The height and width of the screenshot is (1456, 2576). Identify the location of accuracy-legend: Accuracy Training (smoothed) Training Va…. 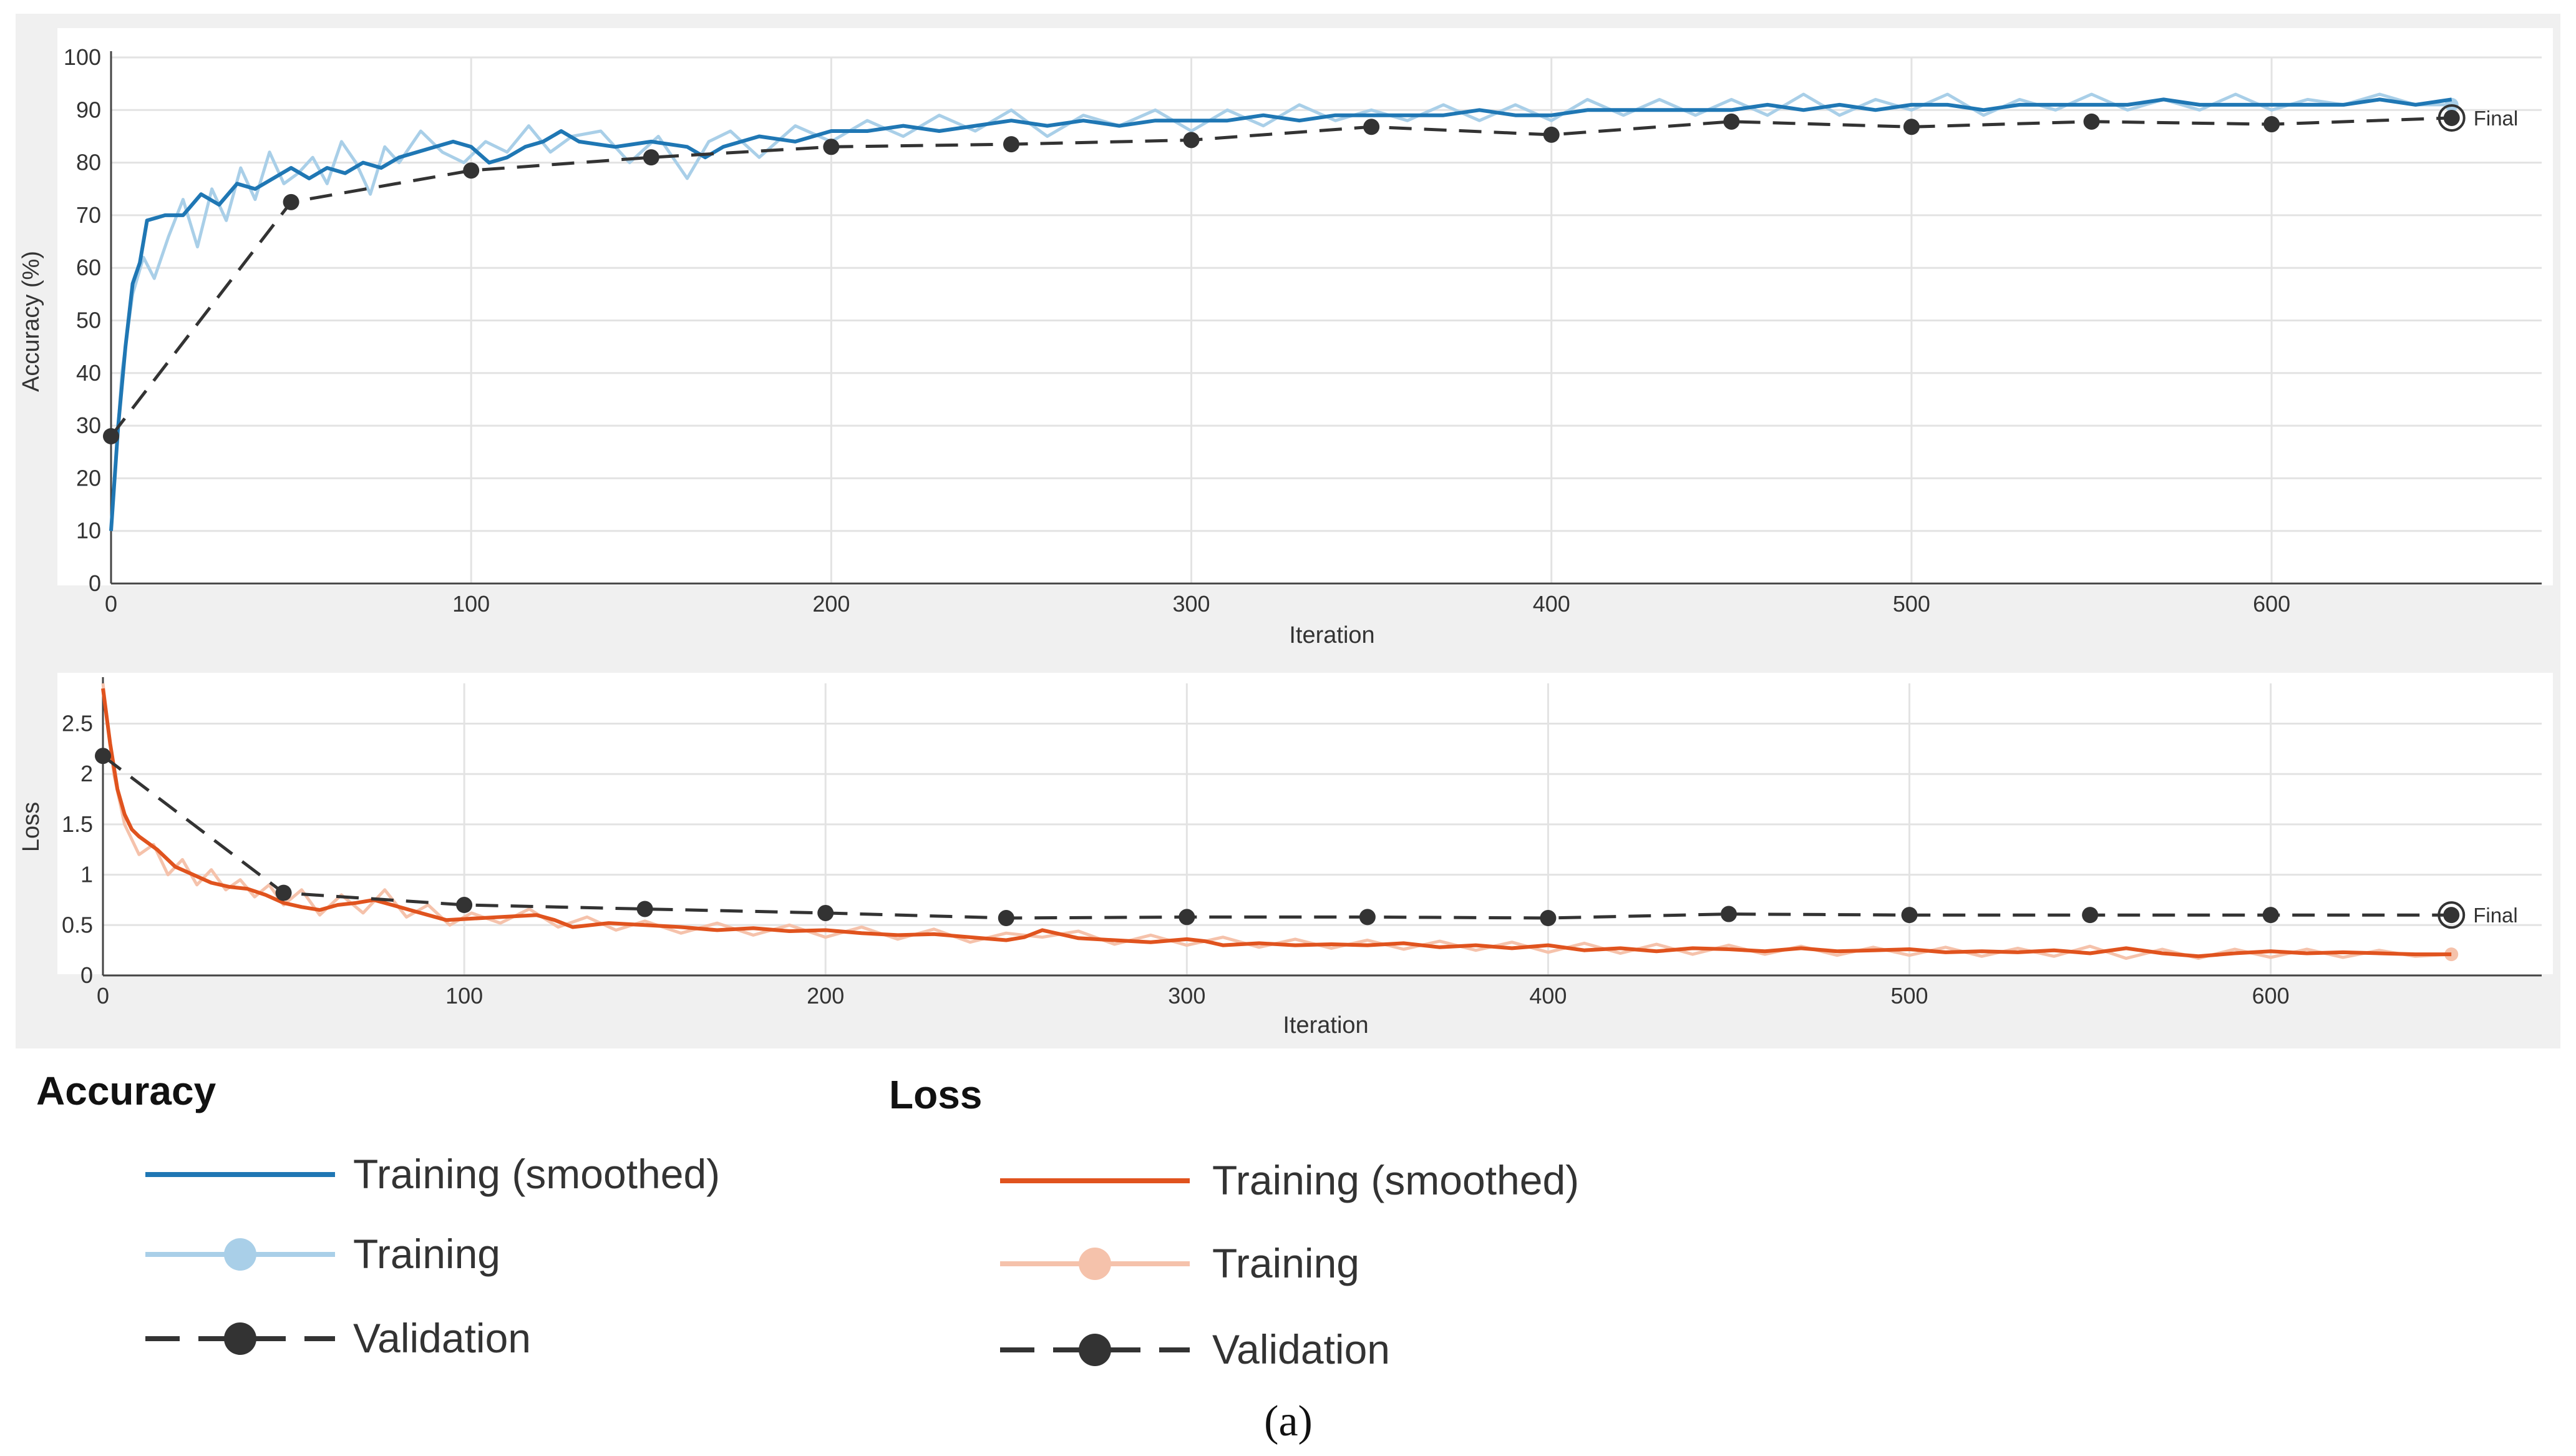
(378, 1214).